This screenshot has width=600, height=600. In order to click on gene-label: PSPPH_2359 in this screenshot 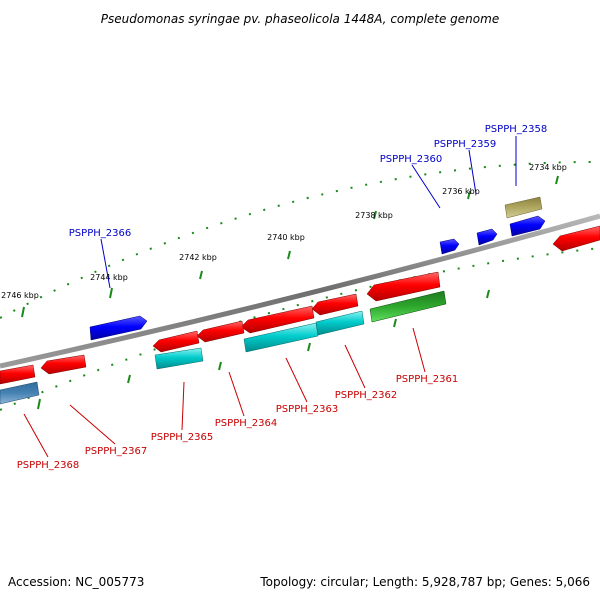, I will do `click(465, 144)`.